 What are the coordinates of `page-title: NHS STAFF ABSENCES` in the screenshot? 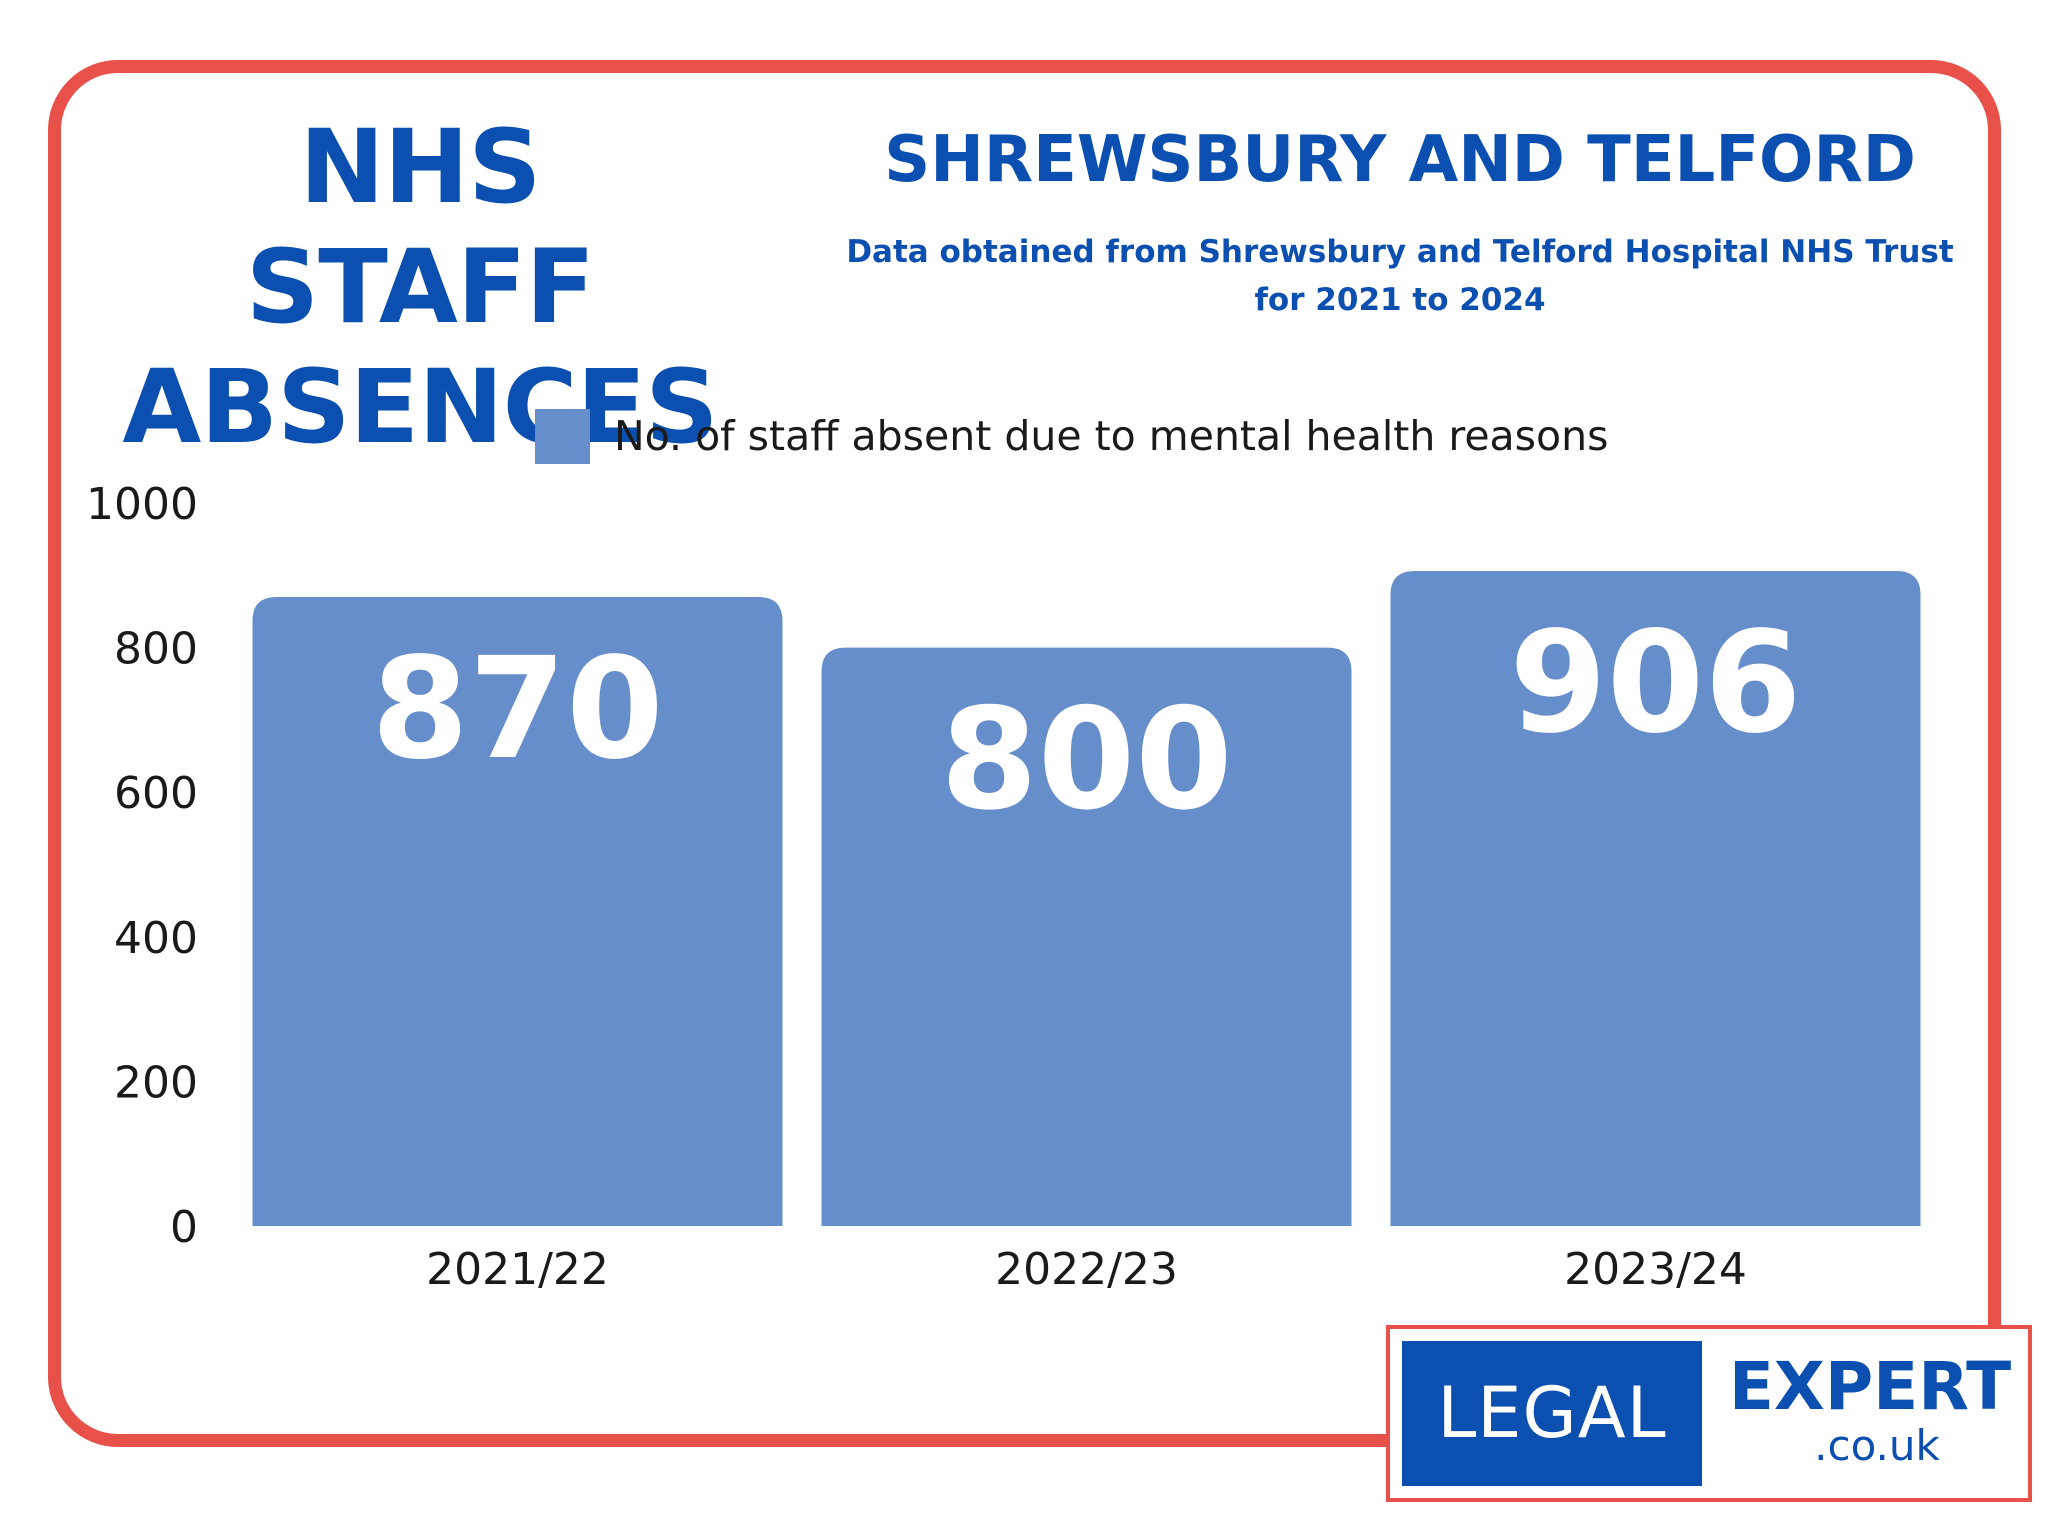 It's located at (420, 288).